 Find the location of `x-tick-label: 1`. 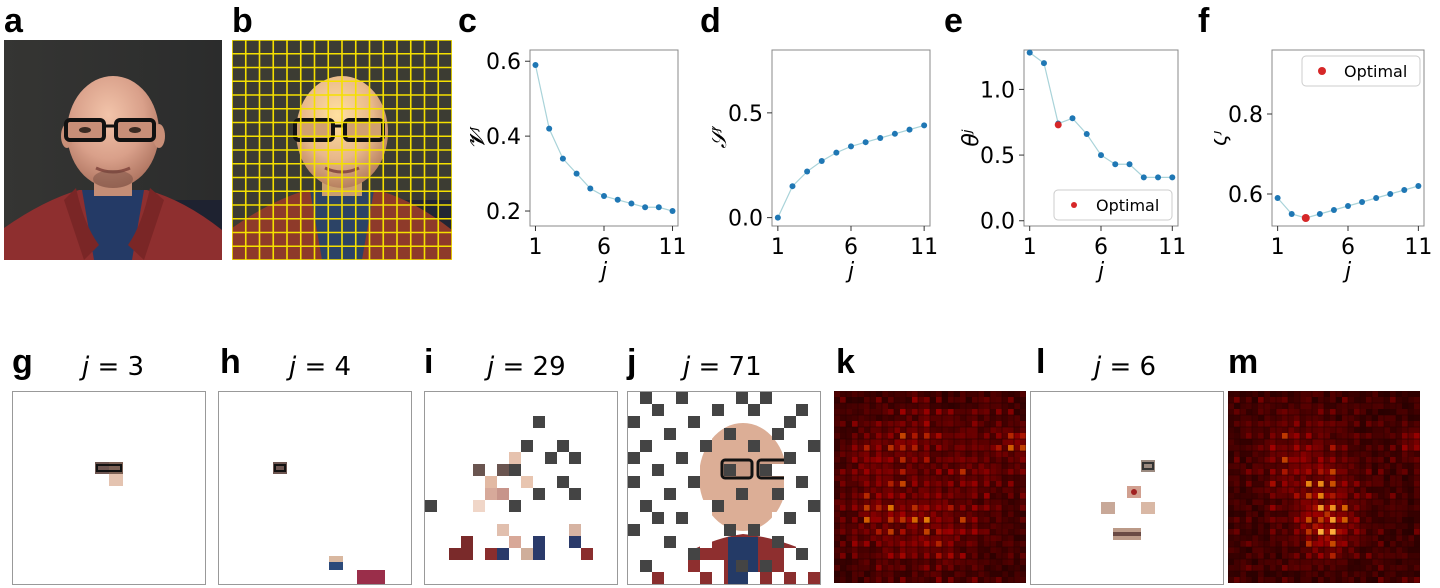

x-tick-label: 1 is located at coordinates (535, 247).